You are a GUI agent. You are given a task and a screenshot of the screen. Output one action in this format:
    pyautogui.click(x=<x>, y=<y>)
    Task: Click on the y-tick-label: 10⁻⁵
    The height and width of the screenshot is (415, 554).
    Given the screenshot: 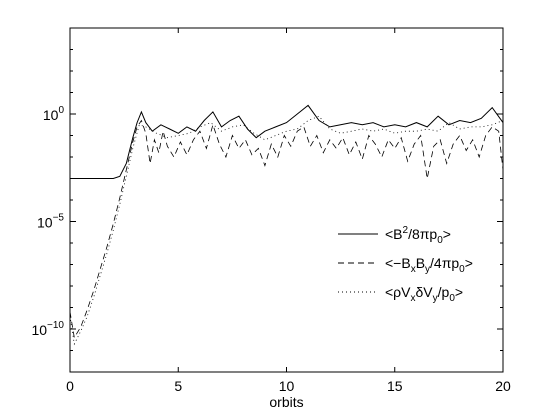 What is the action you would take?
    pyautogui.click(x=50, y=222)
    